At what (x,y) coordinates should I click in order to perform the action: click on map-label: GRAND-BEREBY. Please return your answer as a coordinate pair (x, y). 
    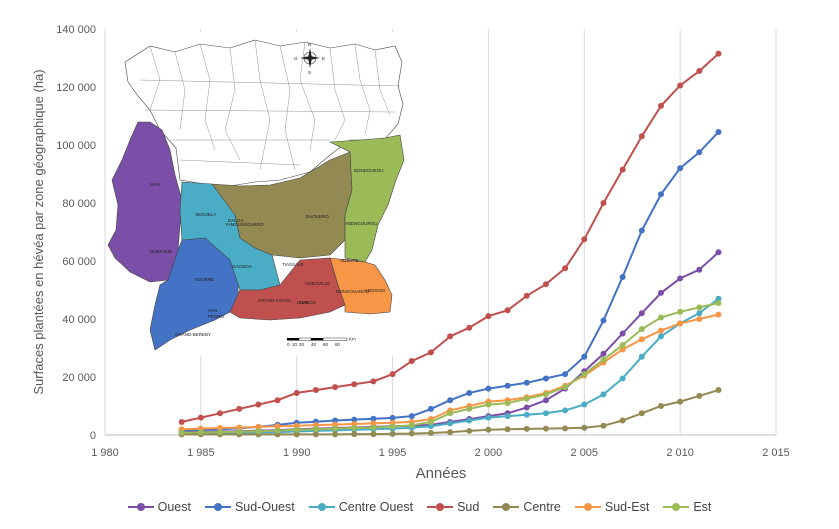
    Looking at the image, I should click on (193, 334).